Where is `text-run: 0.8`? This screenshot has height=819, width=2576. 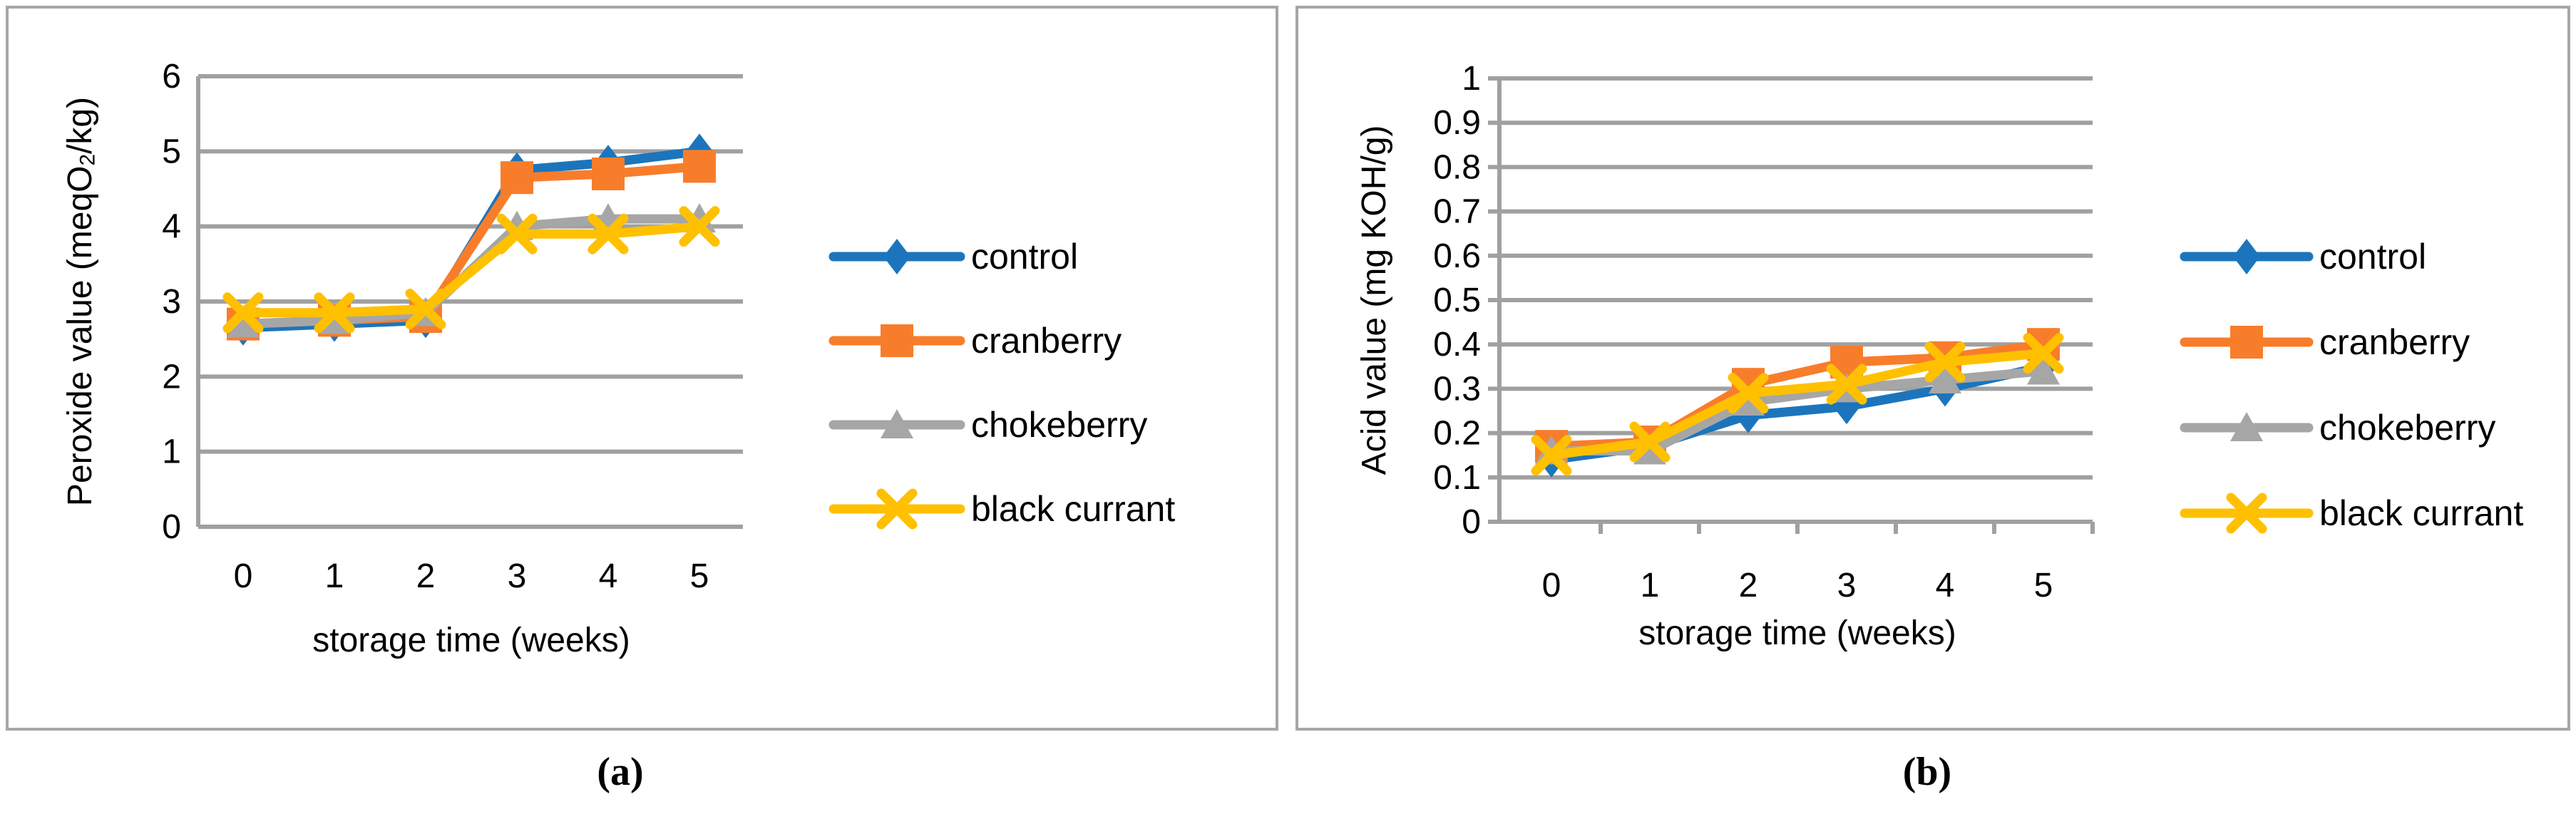
text-run: 0.8 is located at coordinates (1457, 167).